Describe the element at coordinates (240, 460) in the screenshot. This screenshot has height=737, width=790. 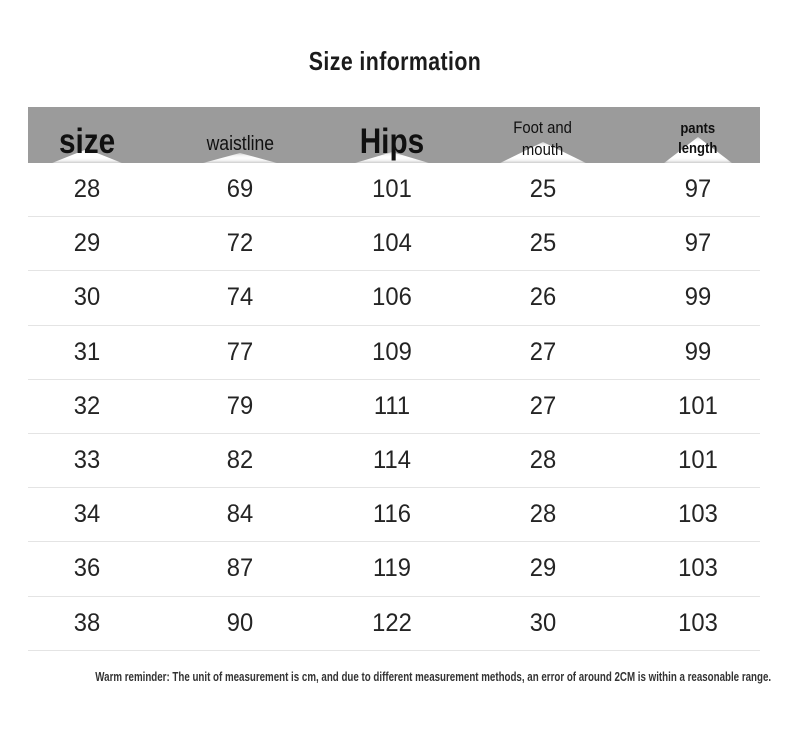
I see `table-cell-waistline: 82` at that location.